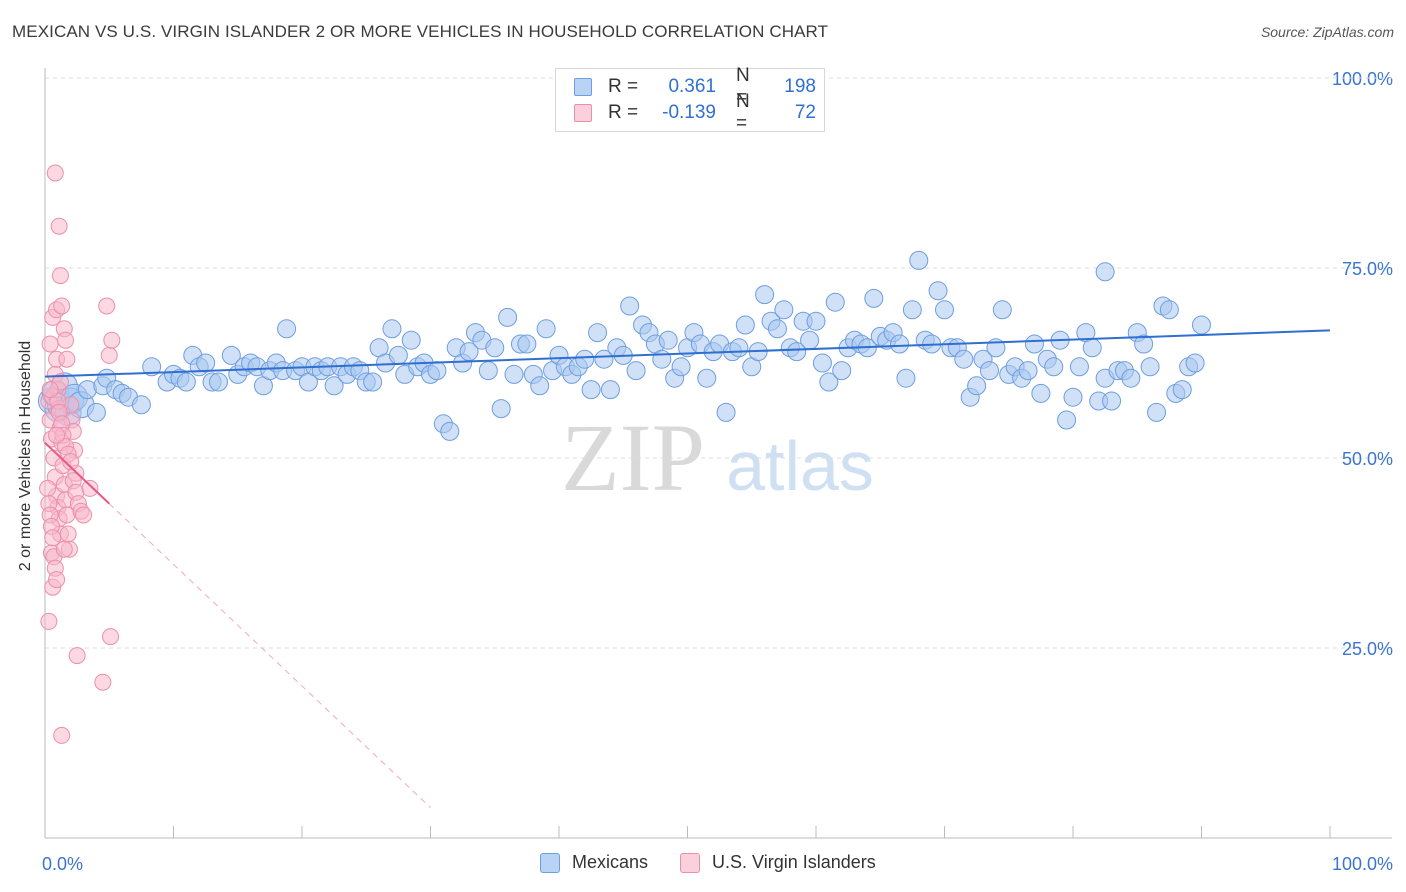 This screenshot has height=892, width=1406. I want to click on legend-r-value: 0.361, so click(692, 86).